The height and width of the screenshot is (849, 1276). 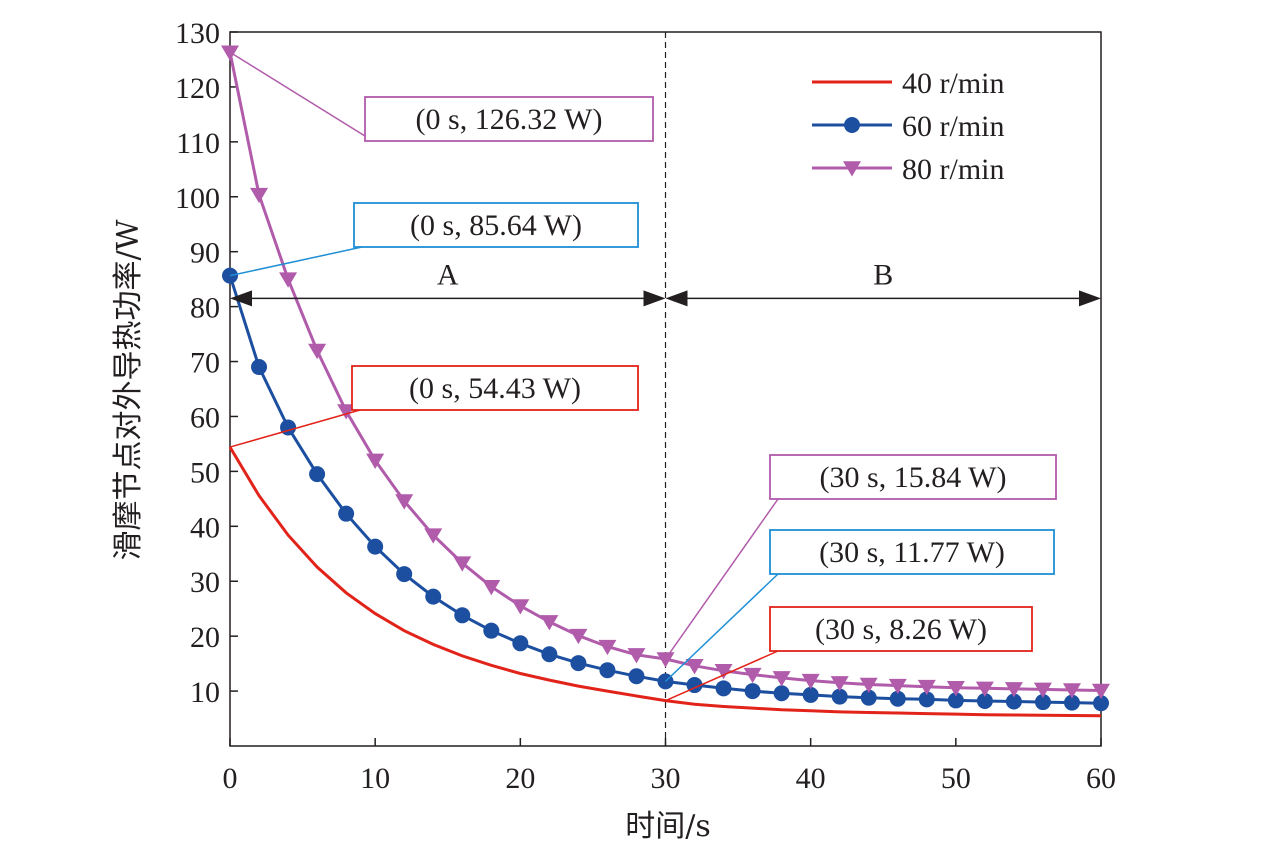 I want to click on annotation-callout: (0 s, 126.32 W), so click(x=441, y=96).